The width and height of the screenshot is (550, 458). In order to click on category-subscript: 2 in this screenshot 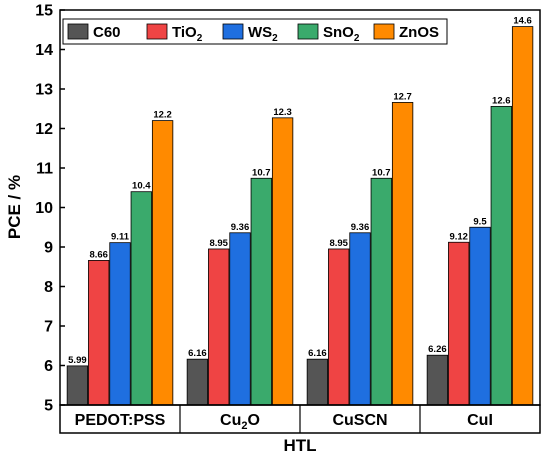, I will do `click(244, 426)`.